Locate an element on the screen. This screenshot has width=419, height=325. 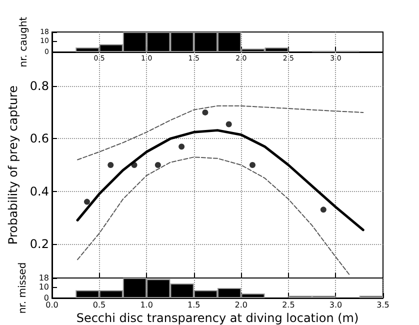
x-tick-label: 0.0 is located at coordinates (52, 305).